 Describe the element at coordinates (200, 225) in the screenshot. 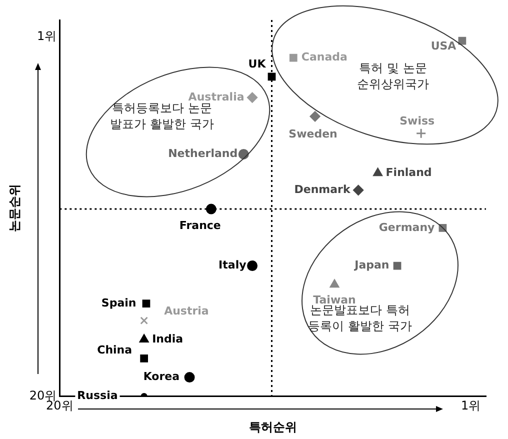

I see `series-label: France` at that location.